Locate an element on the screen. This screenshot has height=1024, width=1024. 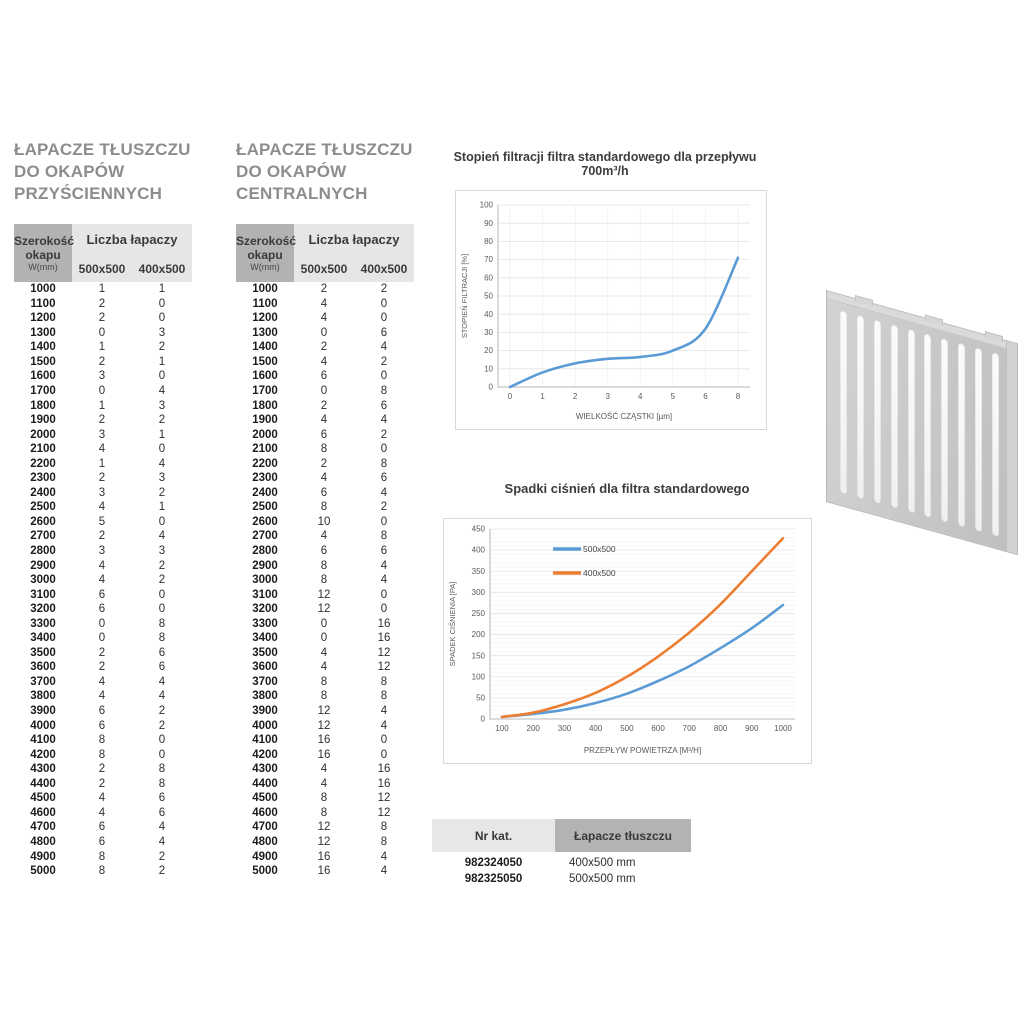
row-value-cell: 5 is located at coordinates (102, 521).